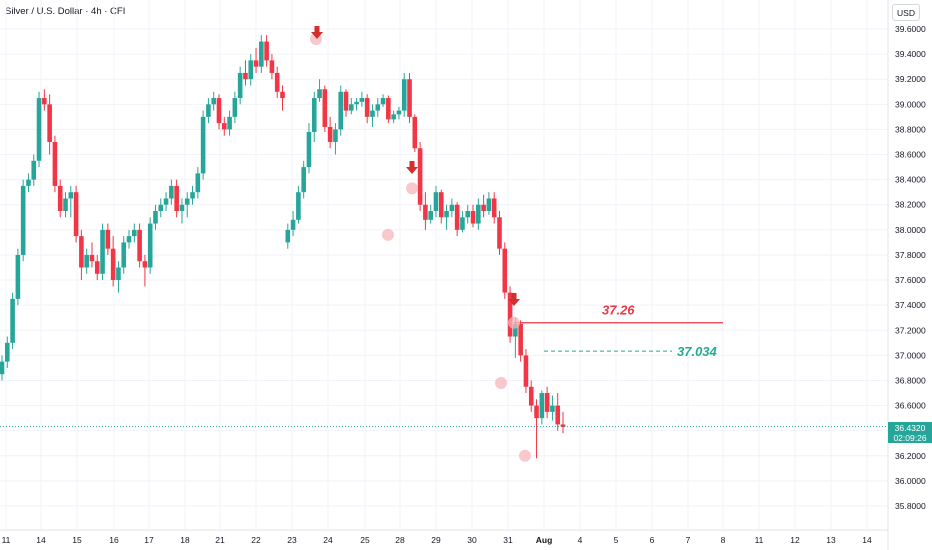 This screenshot has height=550, width=932. What do you see at coordinates (365, 540) in the screenshot?
I see `x-tick-label: 25` at bounding box center [365, 540].